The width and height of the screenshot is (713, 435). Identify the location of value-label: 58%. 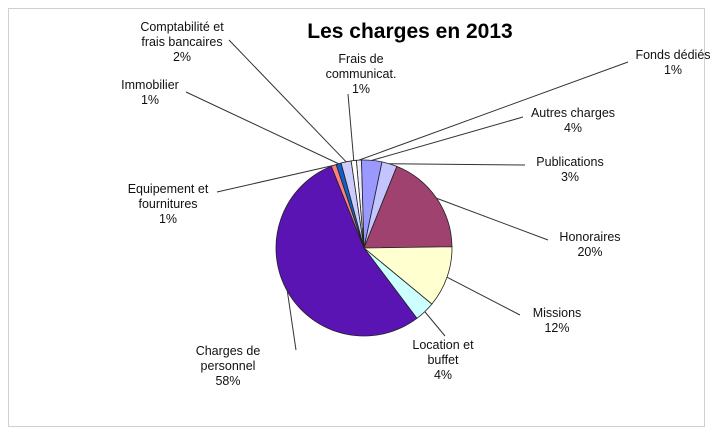
(228, 381).